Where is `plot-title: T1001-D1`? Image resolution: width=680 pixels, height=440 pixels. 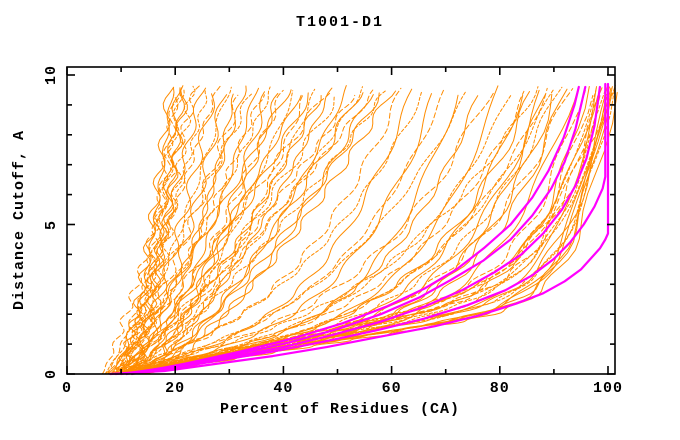
plot-title: T1001-D1 is located at coordinates (339, 22).